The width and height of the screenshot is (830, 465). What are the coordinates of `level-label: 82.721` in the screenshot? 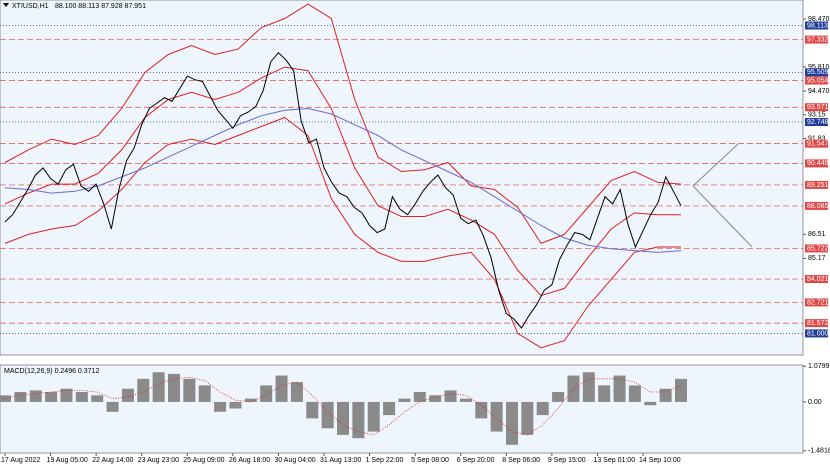 It's located at (818, 302).